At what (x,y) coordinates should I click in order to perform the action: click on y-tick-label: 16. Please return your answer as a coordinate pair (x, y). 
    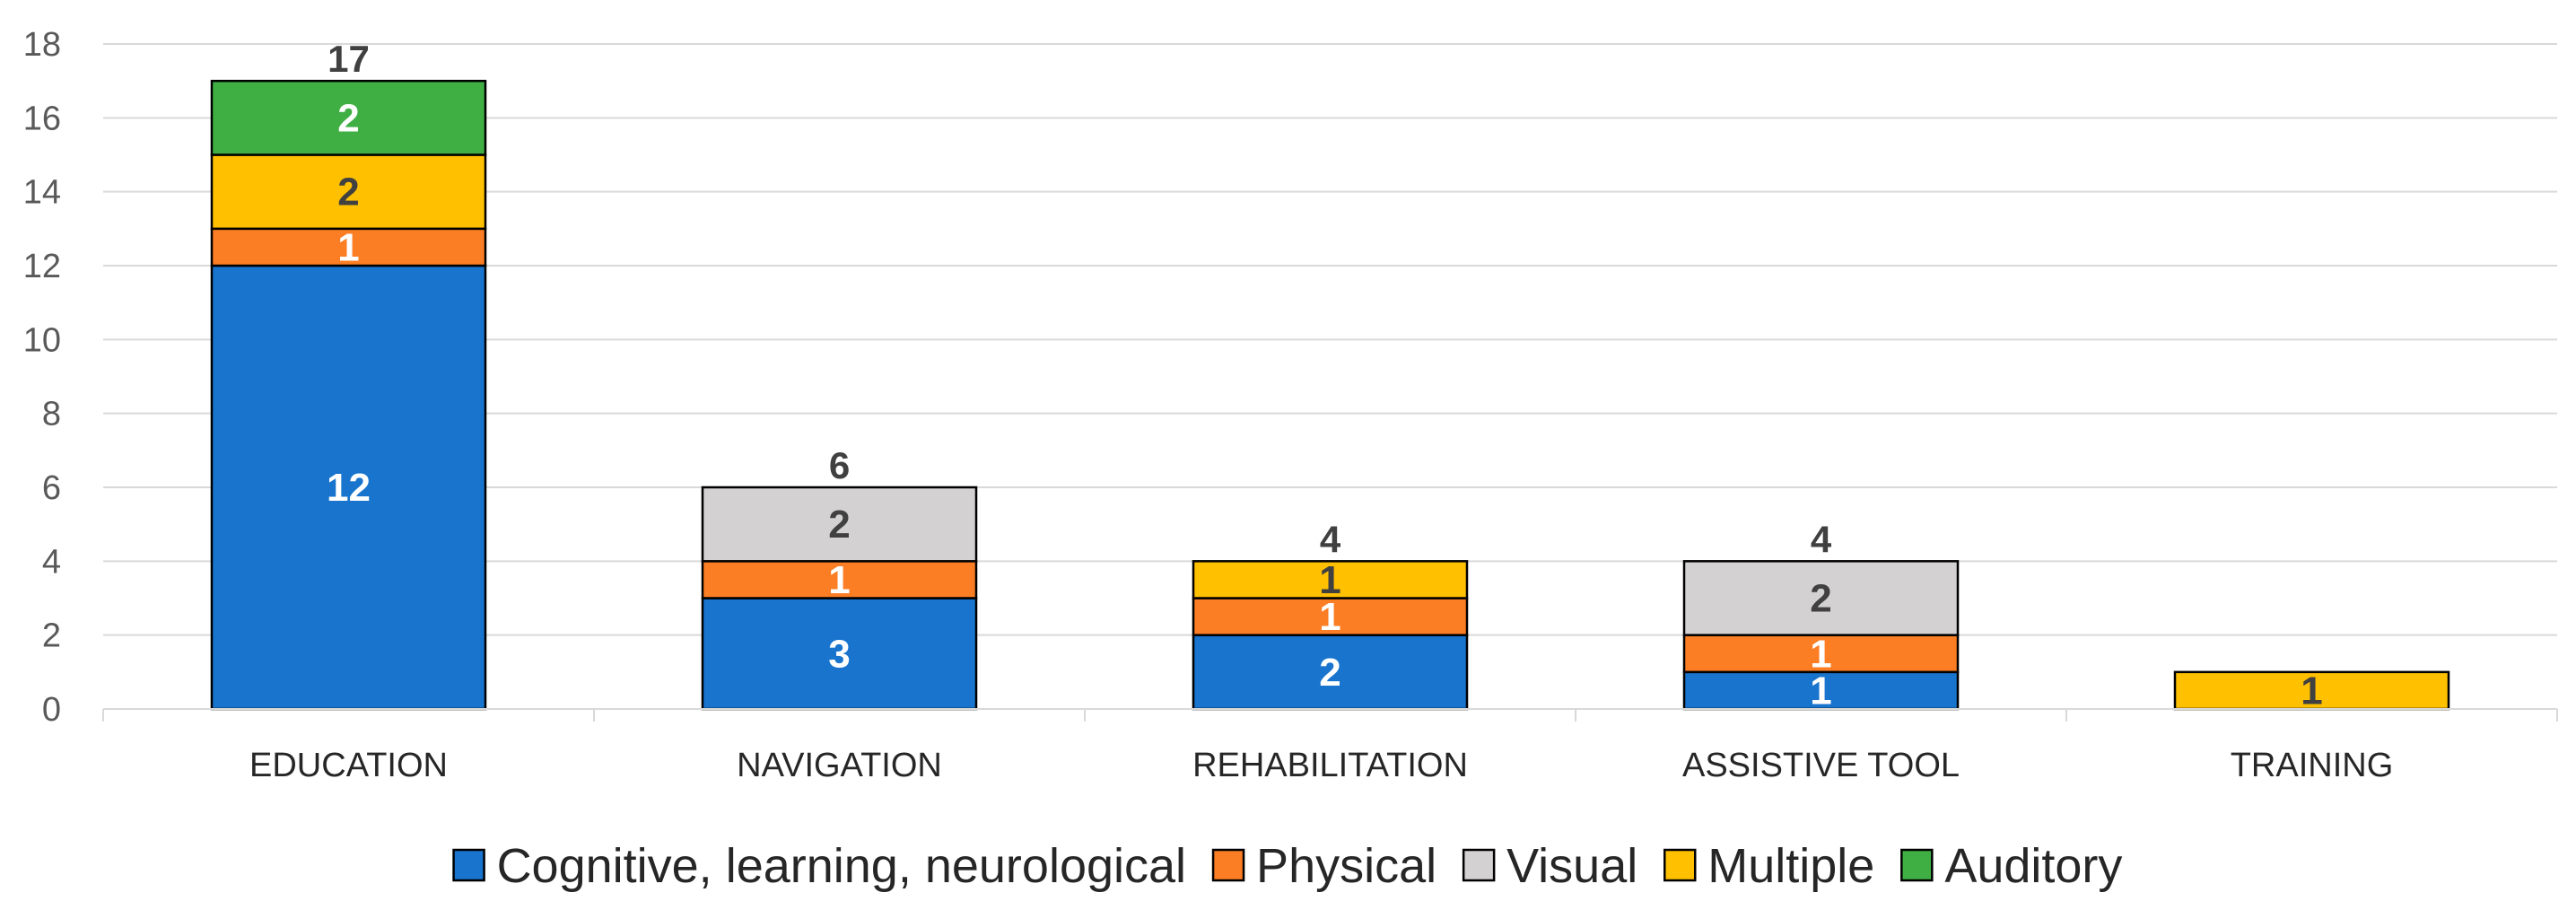
    Looking at the image, I should click on (42, 118).